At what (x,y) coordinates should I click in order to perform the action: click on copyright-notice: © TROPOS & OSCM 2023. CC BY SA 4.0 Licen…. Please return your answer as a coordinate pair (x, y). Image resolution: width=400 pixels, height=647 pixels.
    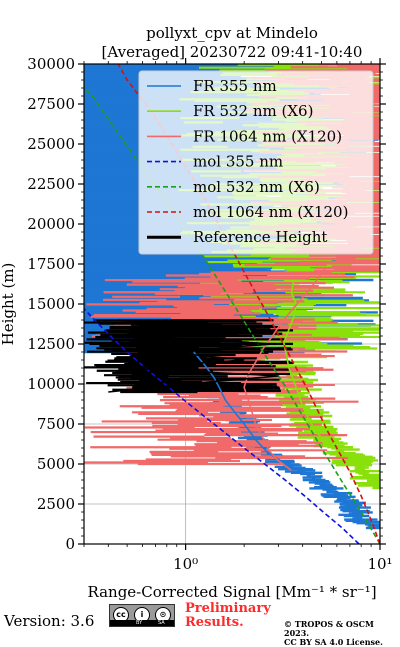
    Looking at the image, I should click on (342, 633).